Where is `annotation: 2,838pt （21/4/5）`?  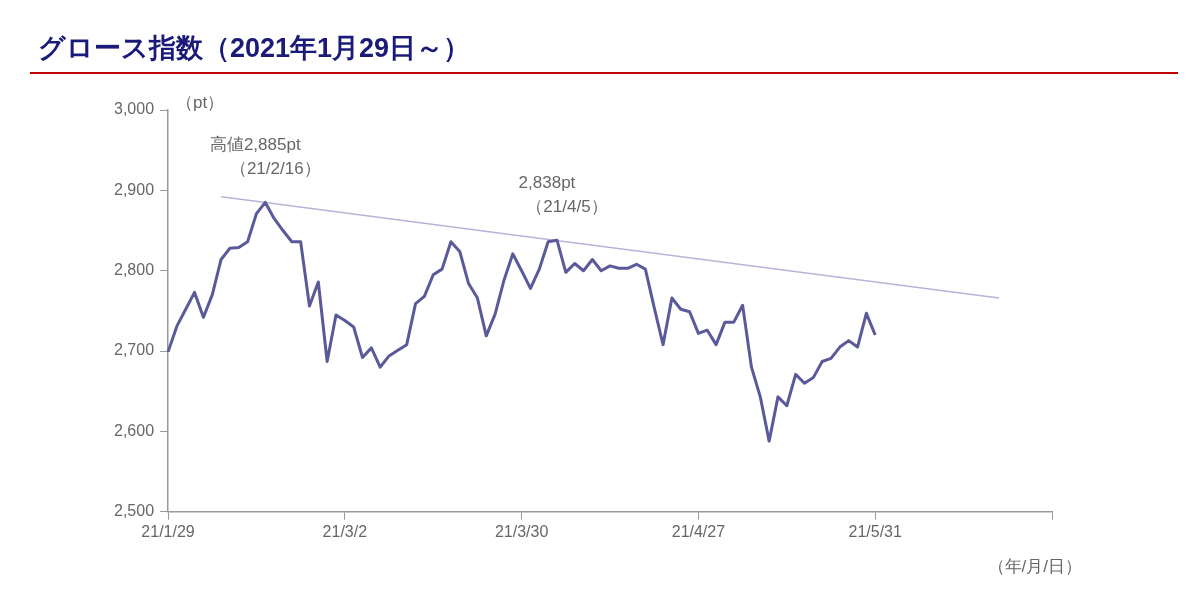 annotation: 2,838pt （21/4/5） is located at coordinates (563, 195).